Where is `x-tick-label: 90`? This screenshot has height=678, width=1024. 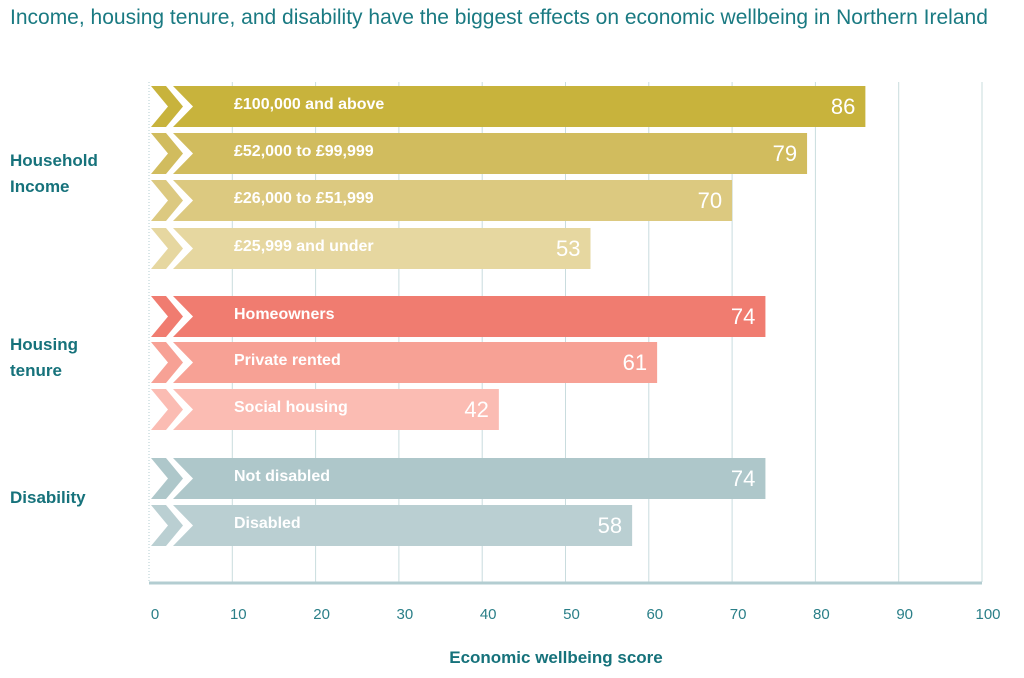 x-tick-label: 90 is located at coordinates (904, 614).